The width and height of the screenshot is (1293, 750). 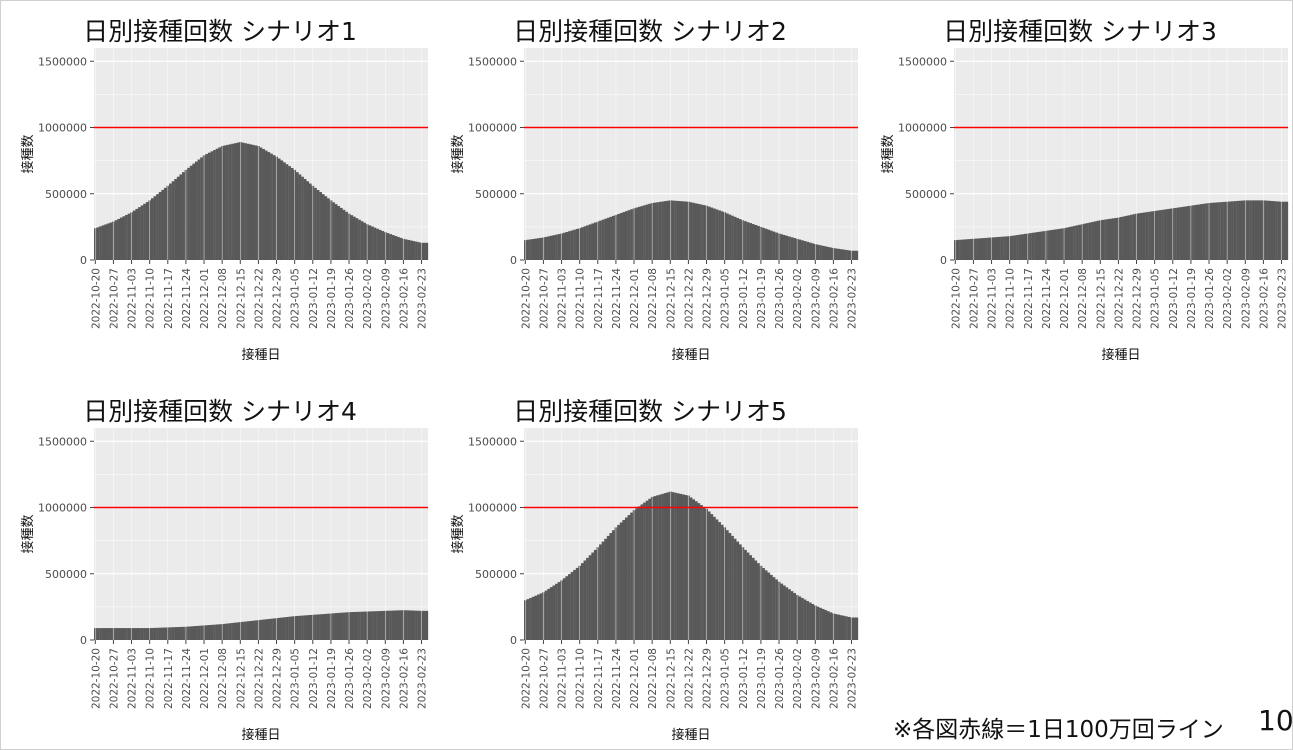 I want to click on x-tick-label: 2023-01-12, so click(x=314, y=298).